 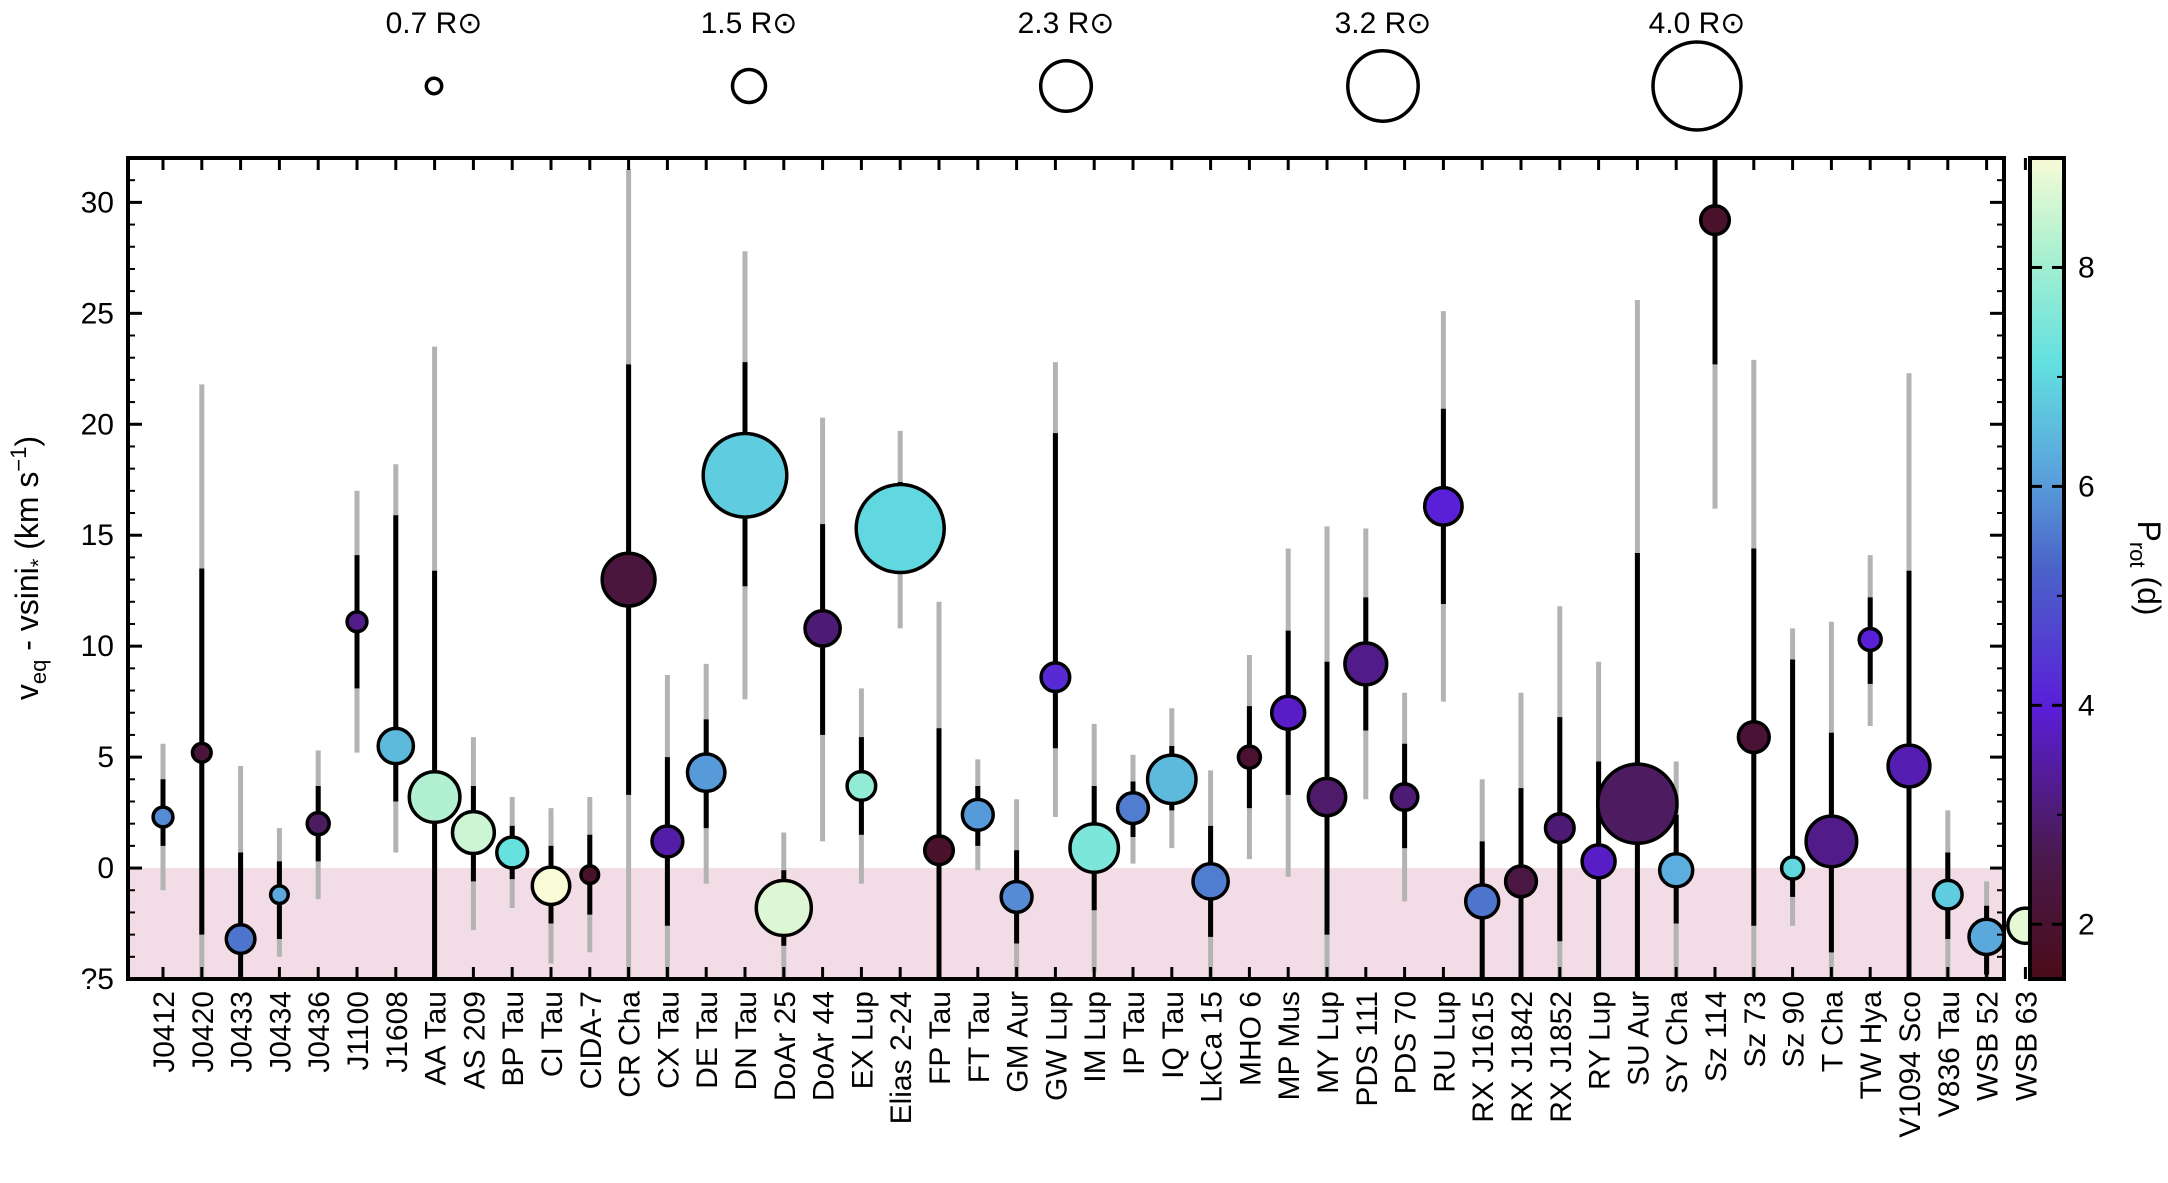 What do you see at coordinates (1328, 1042) in the screenshot?
I see `x-tick-label: MY Lup` at bounding box center [1328, 1042].